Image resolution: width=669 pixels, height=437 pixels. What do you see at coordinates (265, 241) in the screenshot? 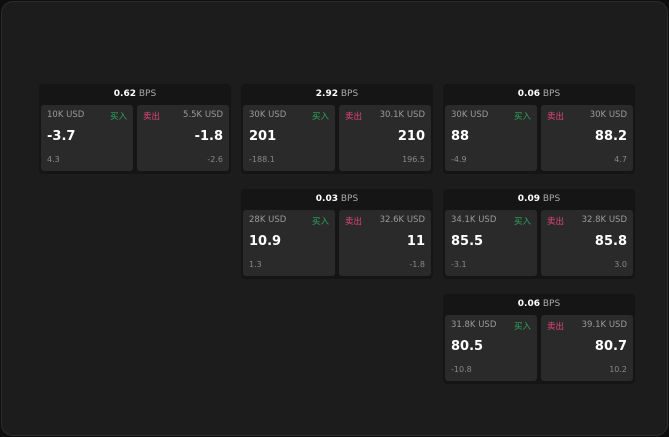
I see `buy-price: 10.9` at bounding box center [265, 241].